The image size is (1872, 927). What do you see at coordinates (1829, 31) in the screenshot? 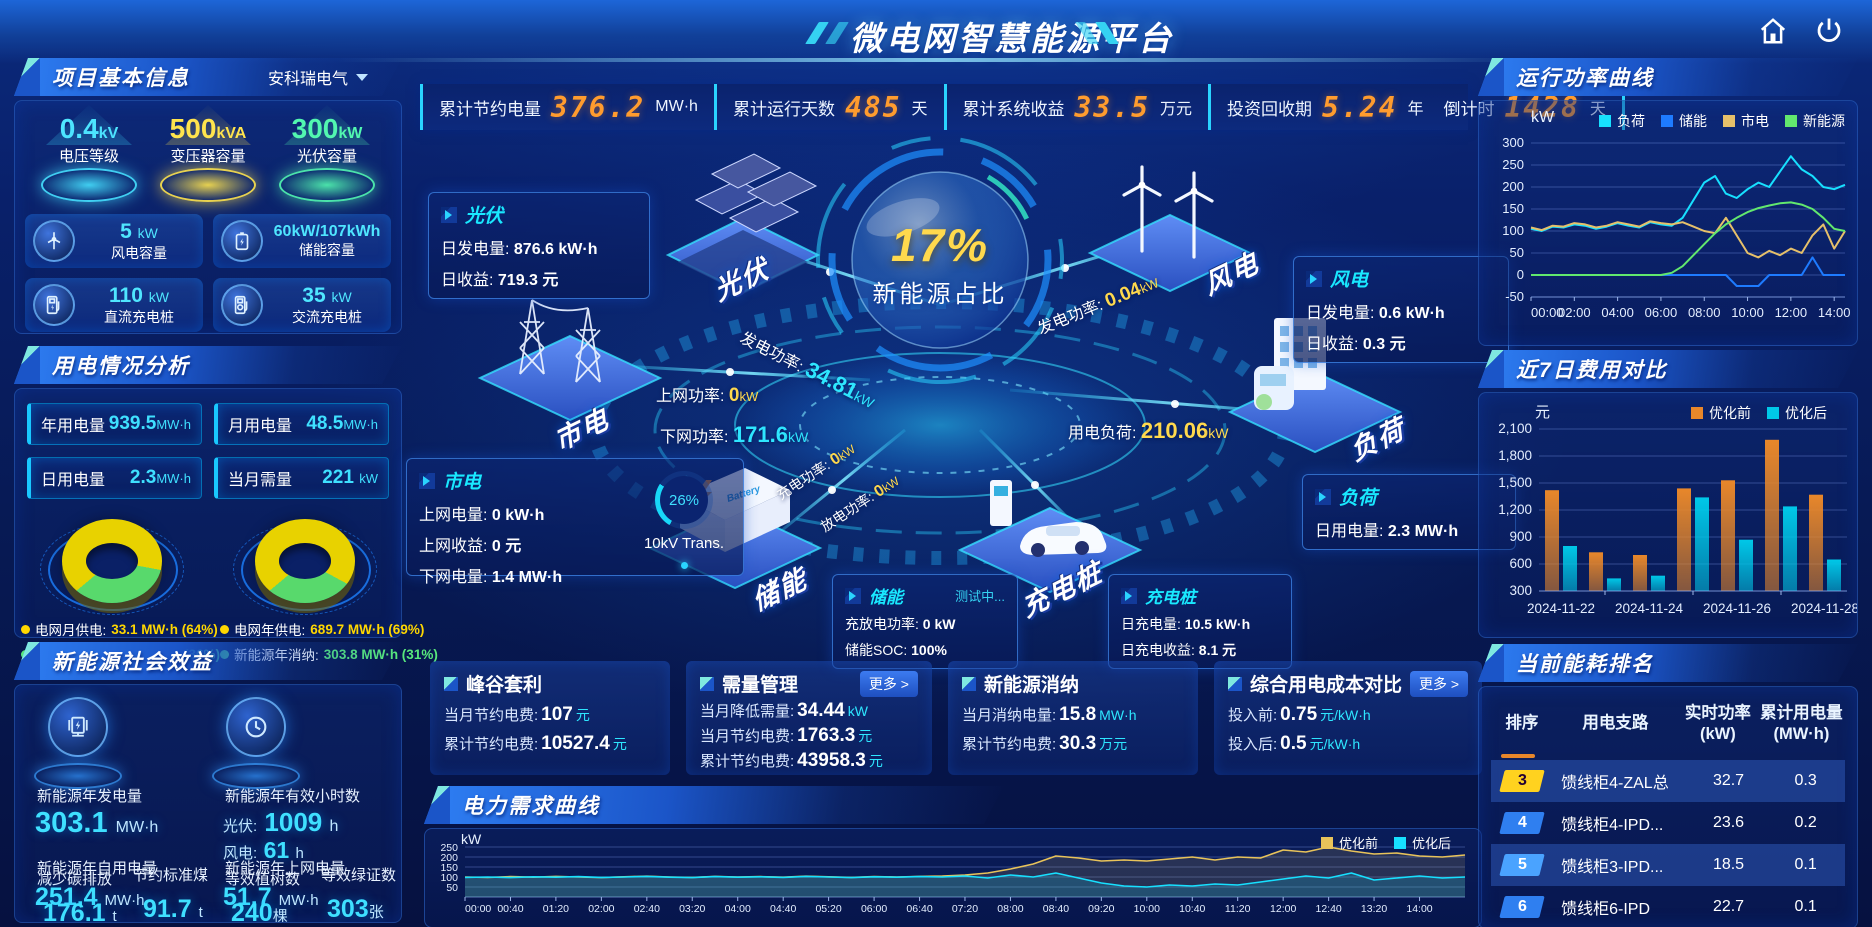
I see `power-icon` at bounding box center [1829, 31].